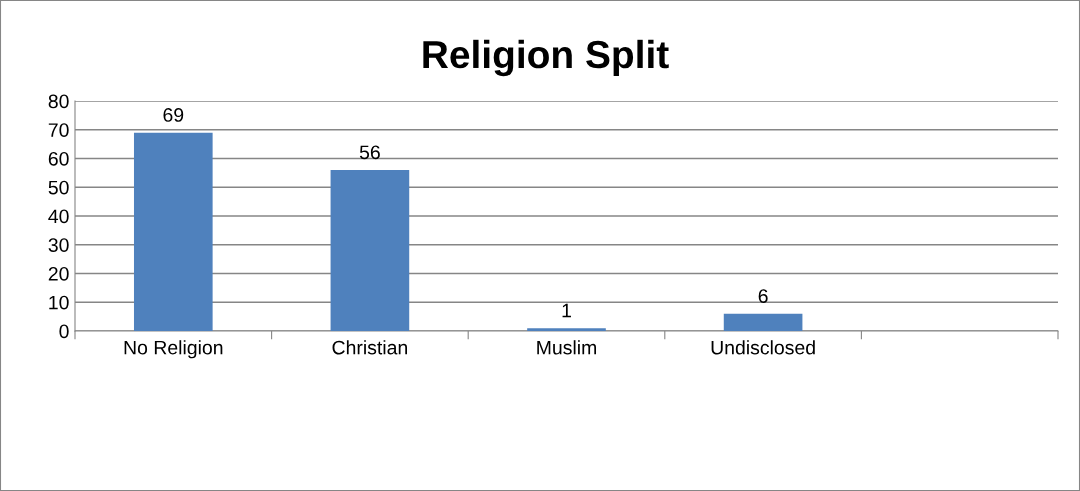 The image size is (1080, 491). What do you see at coordinates (763, 347) in the screenshot?
I see `x-tick-label: Undisclosed` at bounding box center [763, 347].